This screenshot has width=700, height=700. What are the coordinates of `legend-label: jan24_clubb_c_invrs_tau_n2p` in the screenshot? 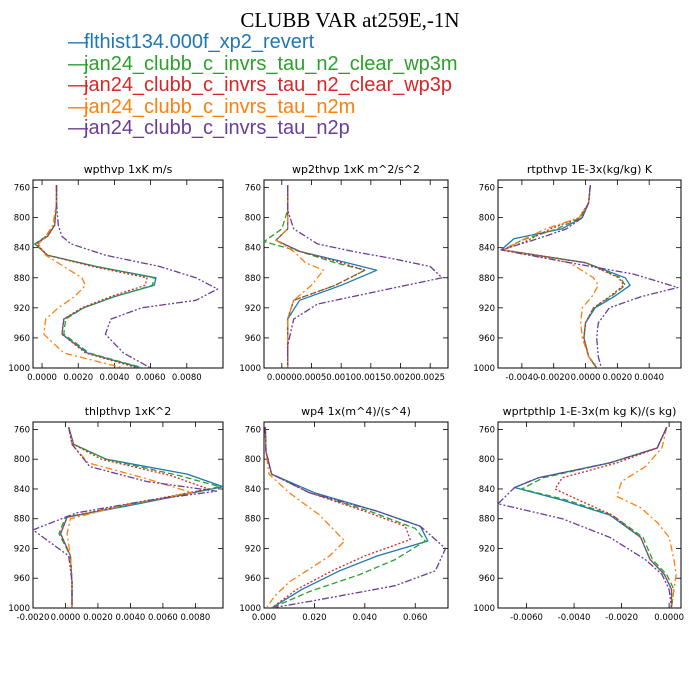 It's located at (217, 128).